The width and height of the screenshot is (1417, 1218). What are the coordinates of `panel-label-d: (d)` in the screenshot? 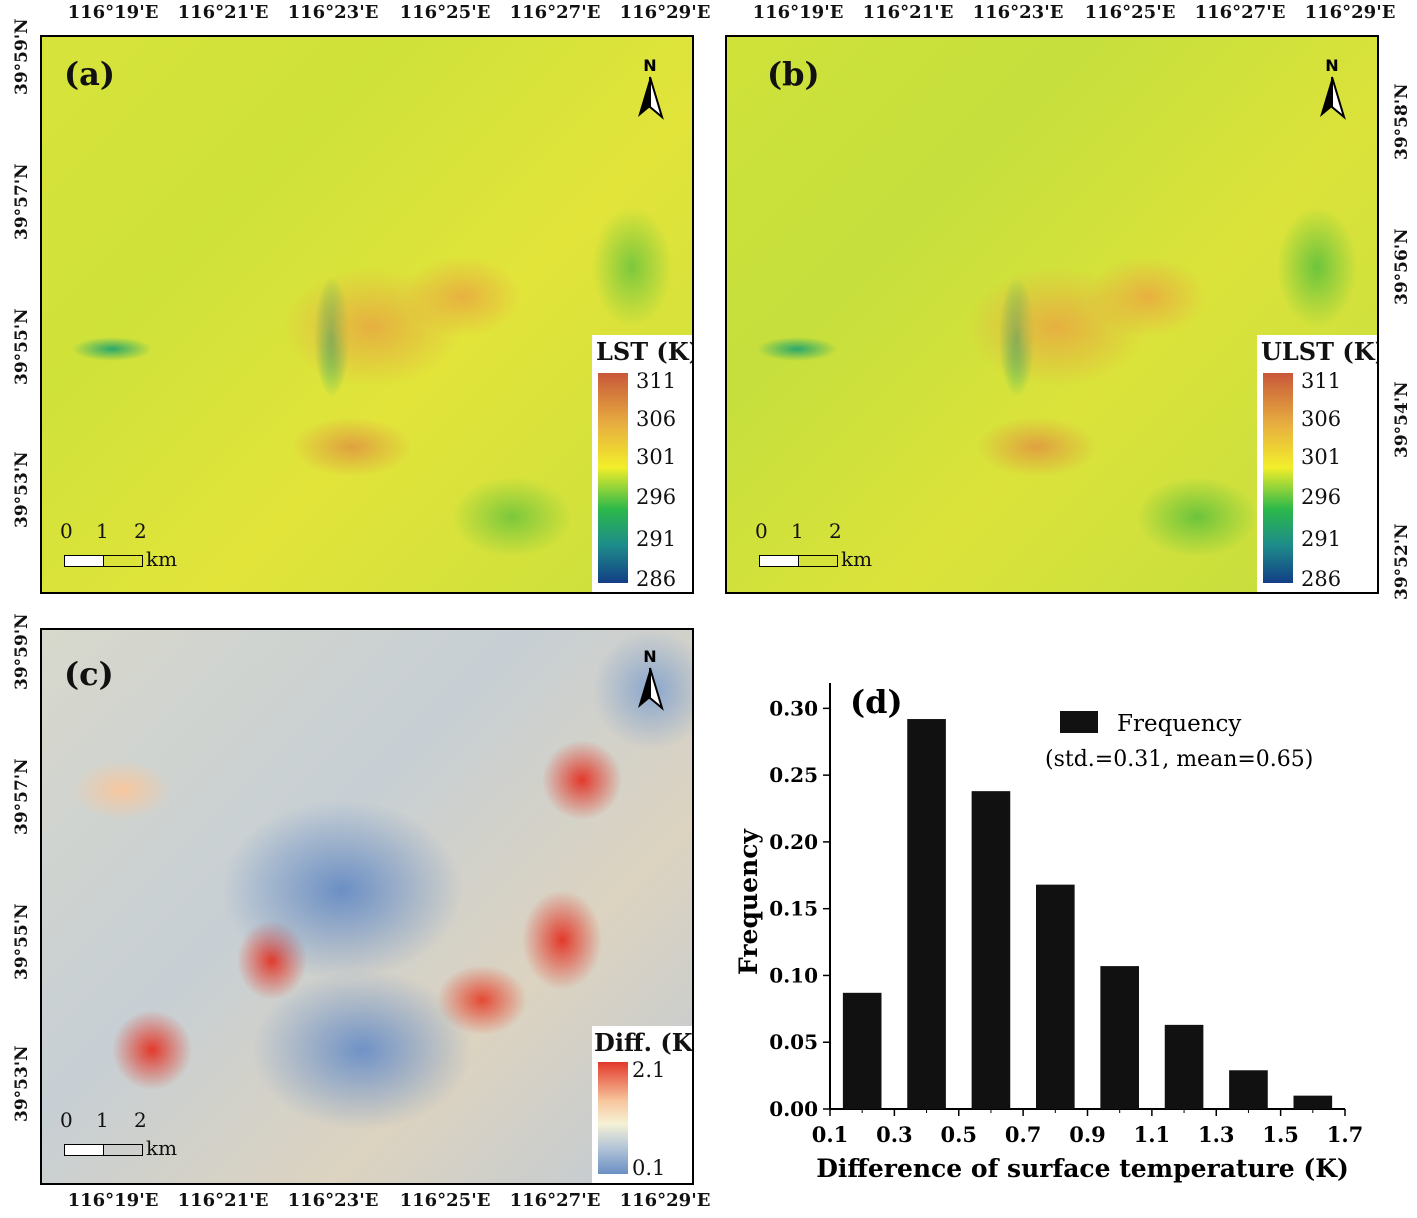 It's located at (876, 702).